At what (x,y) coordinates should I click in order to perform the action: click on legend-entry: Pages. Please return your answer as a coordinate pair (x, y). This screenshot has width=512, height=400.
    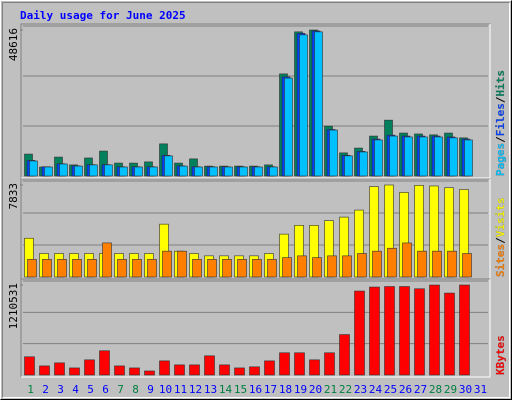
    Looking at the image, I should click on (500, 159).